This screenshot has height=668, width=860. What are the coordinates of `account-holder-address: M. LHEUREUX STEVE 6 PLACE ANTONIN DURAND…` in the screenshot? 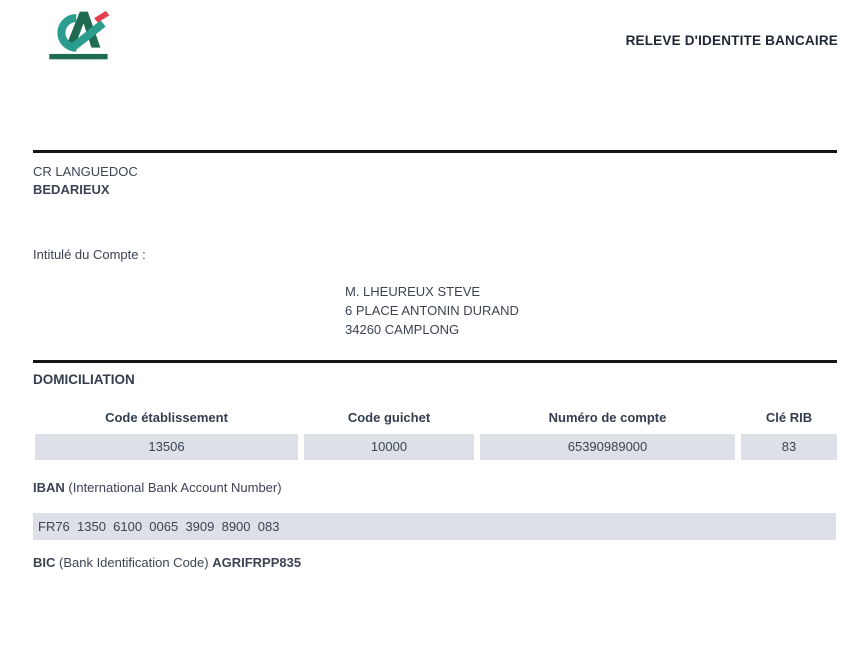 It's located at (432, 310).